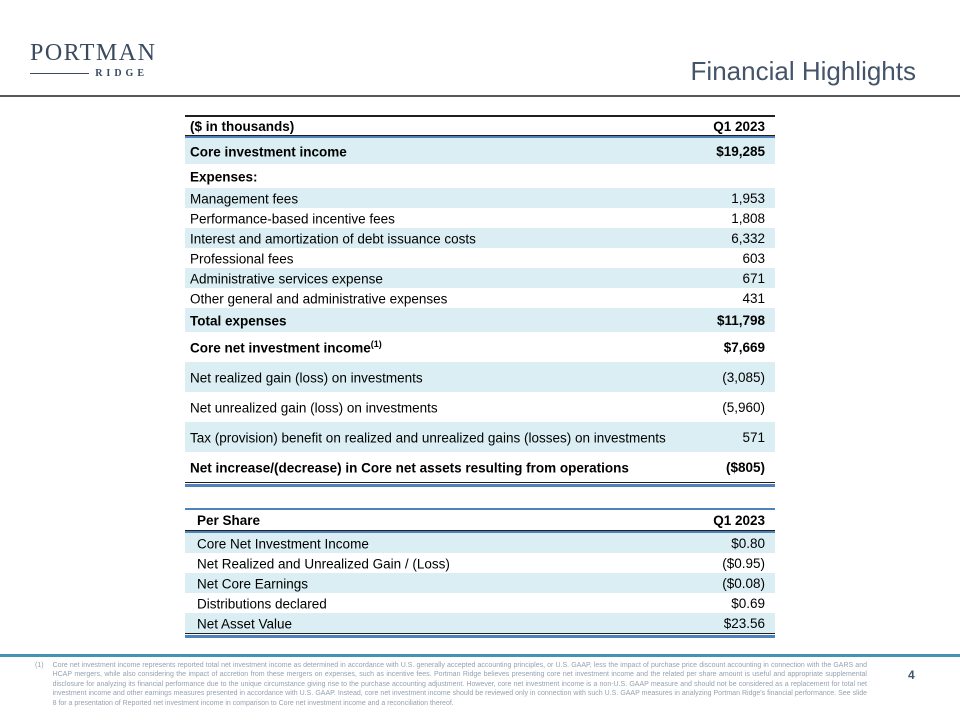  Describe the element at coordinates (480, 520) in the screenshot. I see `per-share-table-header-row: Per Share Q1 2023` at that location.